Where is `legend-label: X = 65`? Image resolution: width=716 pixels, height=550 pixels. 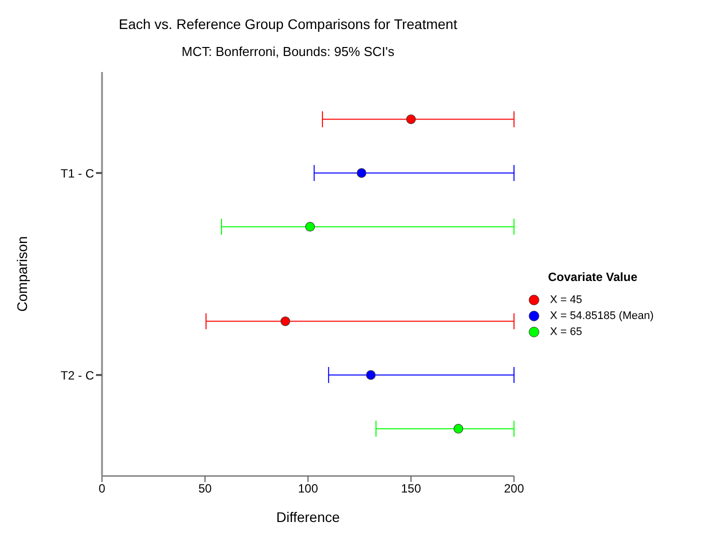
legend-label: X = 65 is located at coordinates (566, 332).